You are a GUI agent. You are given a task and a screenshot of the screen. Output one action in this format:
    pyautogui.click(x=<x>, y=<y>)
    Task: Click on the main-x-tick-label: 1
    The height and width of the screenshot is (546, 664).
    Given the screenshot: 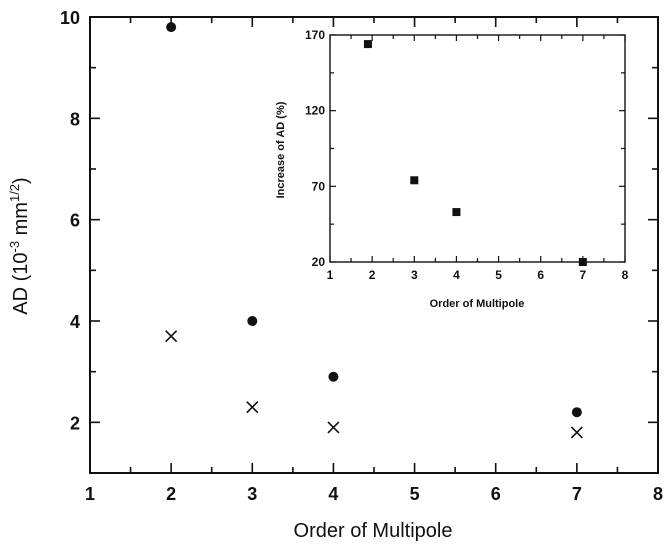 What is the action you would take?
    pyautogui.click(x=90, y=494)
    